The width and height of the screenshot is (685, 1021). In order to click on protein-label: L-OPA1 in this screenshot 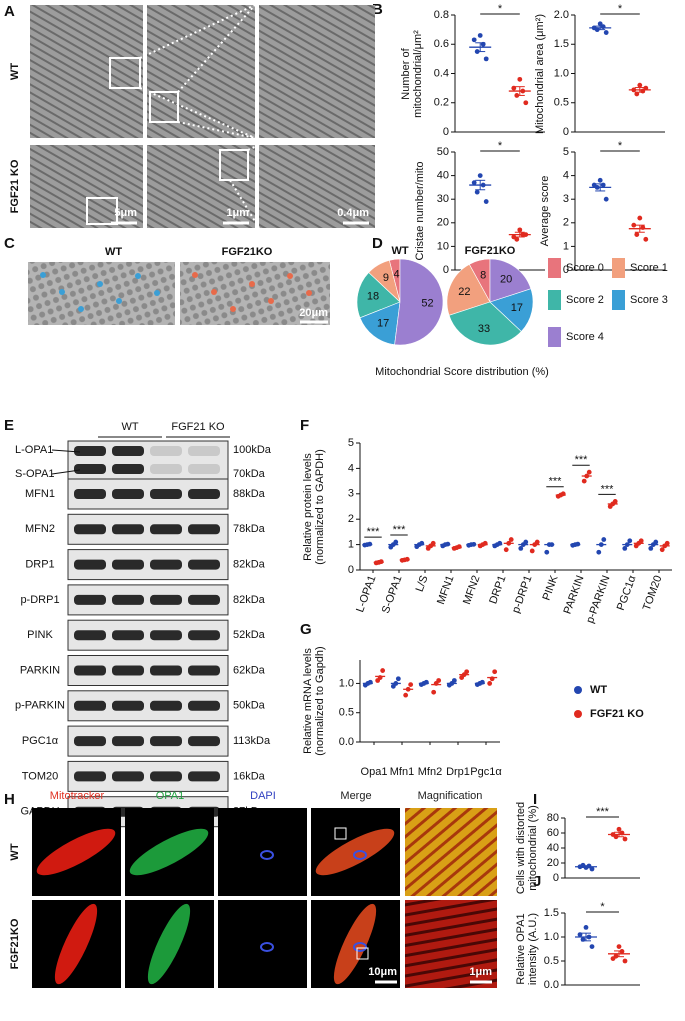, I will do `click(34, 450)`.